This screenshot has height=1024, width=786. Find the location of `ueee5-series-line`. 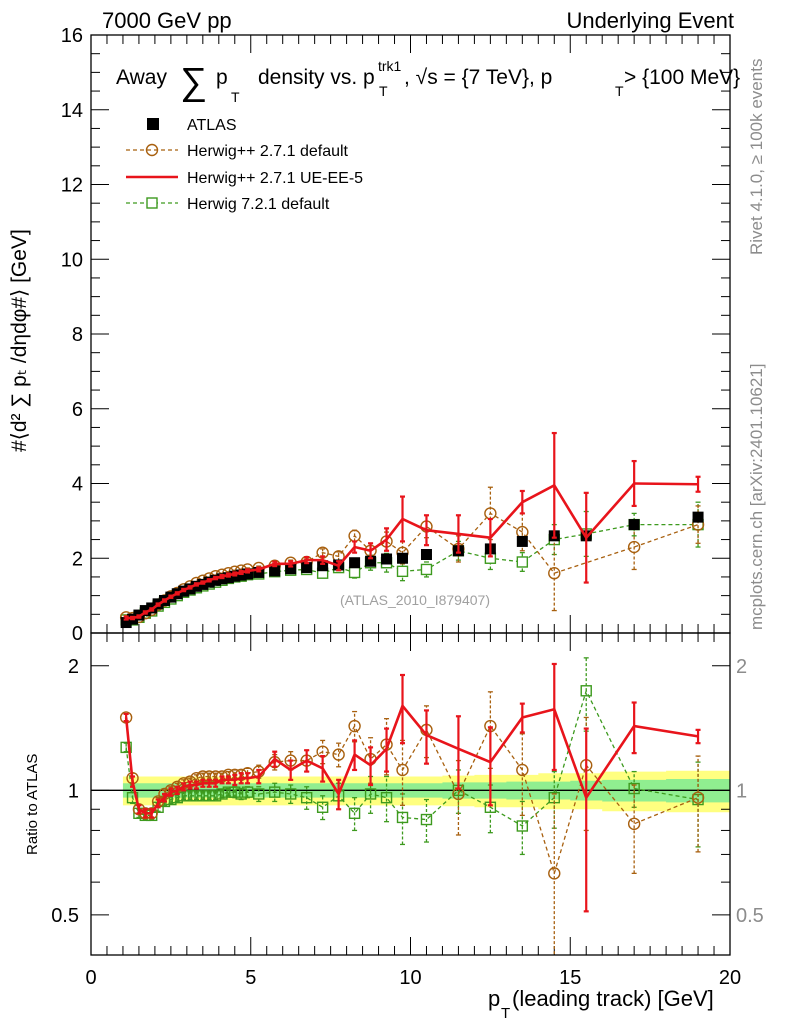

ueee5-series-line is located at coordinates (412, 551).